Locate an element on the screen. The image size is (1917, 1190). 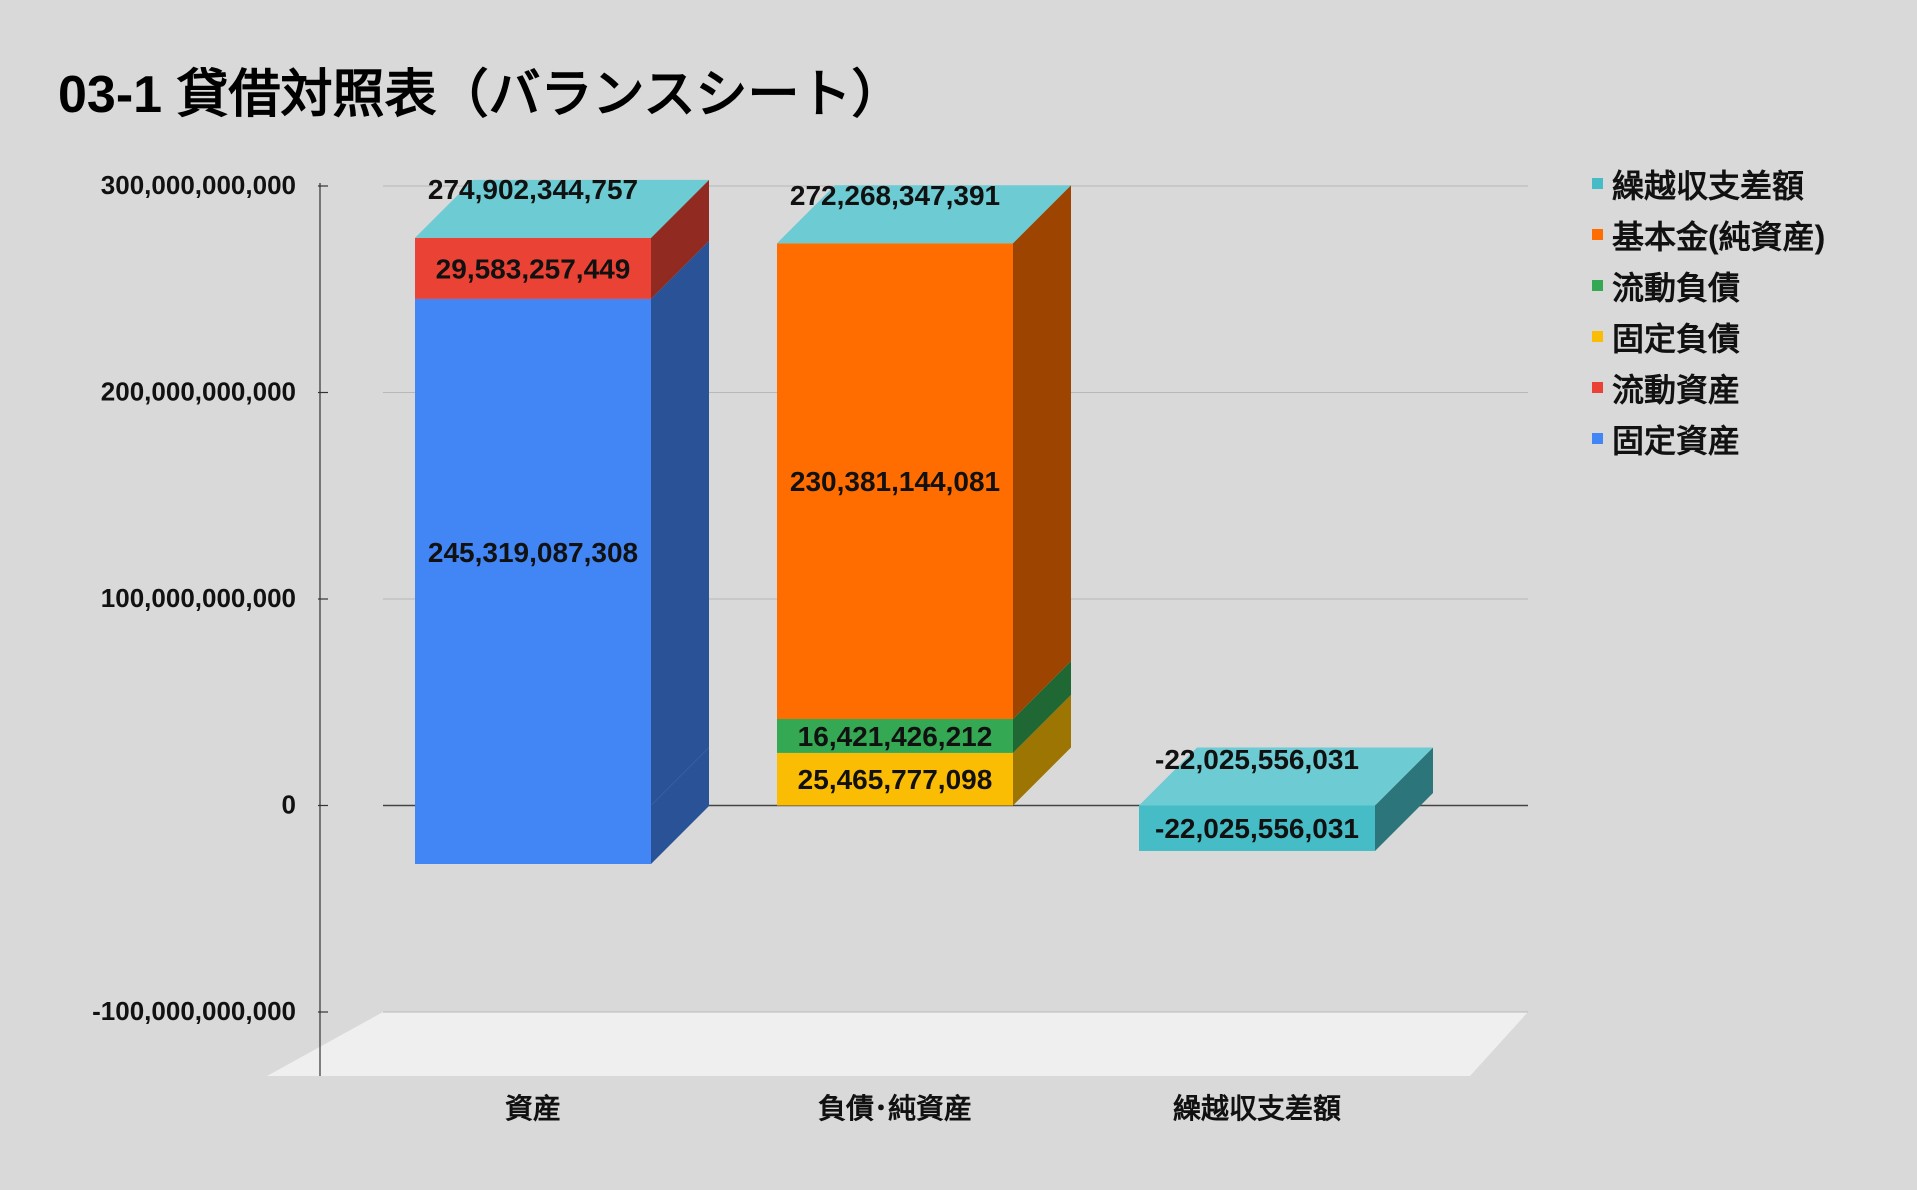
x-tick-label: 繰越収支差額 is located at coordinates (1257, 1108).